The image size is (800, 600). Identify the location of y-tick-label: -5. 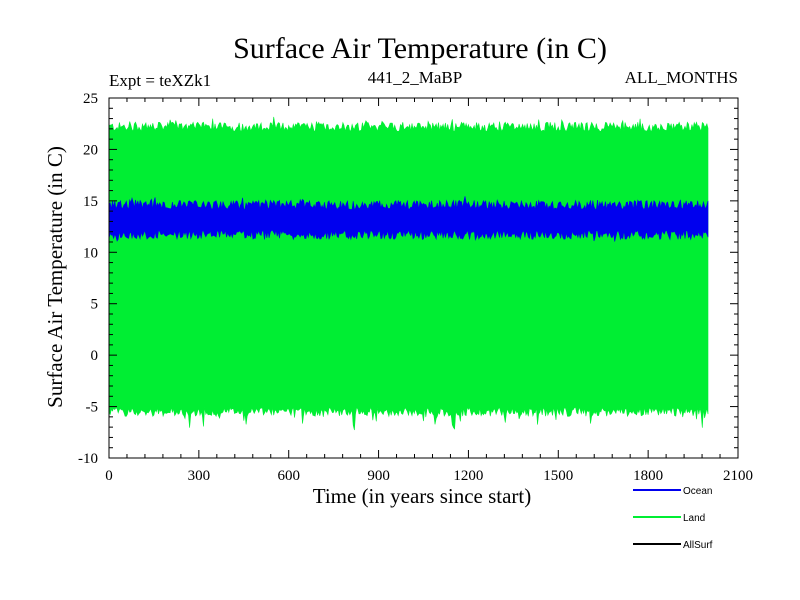
(92, 408).